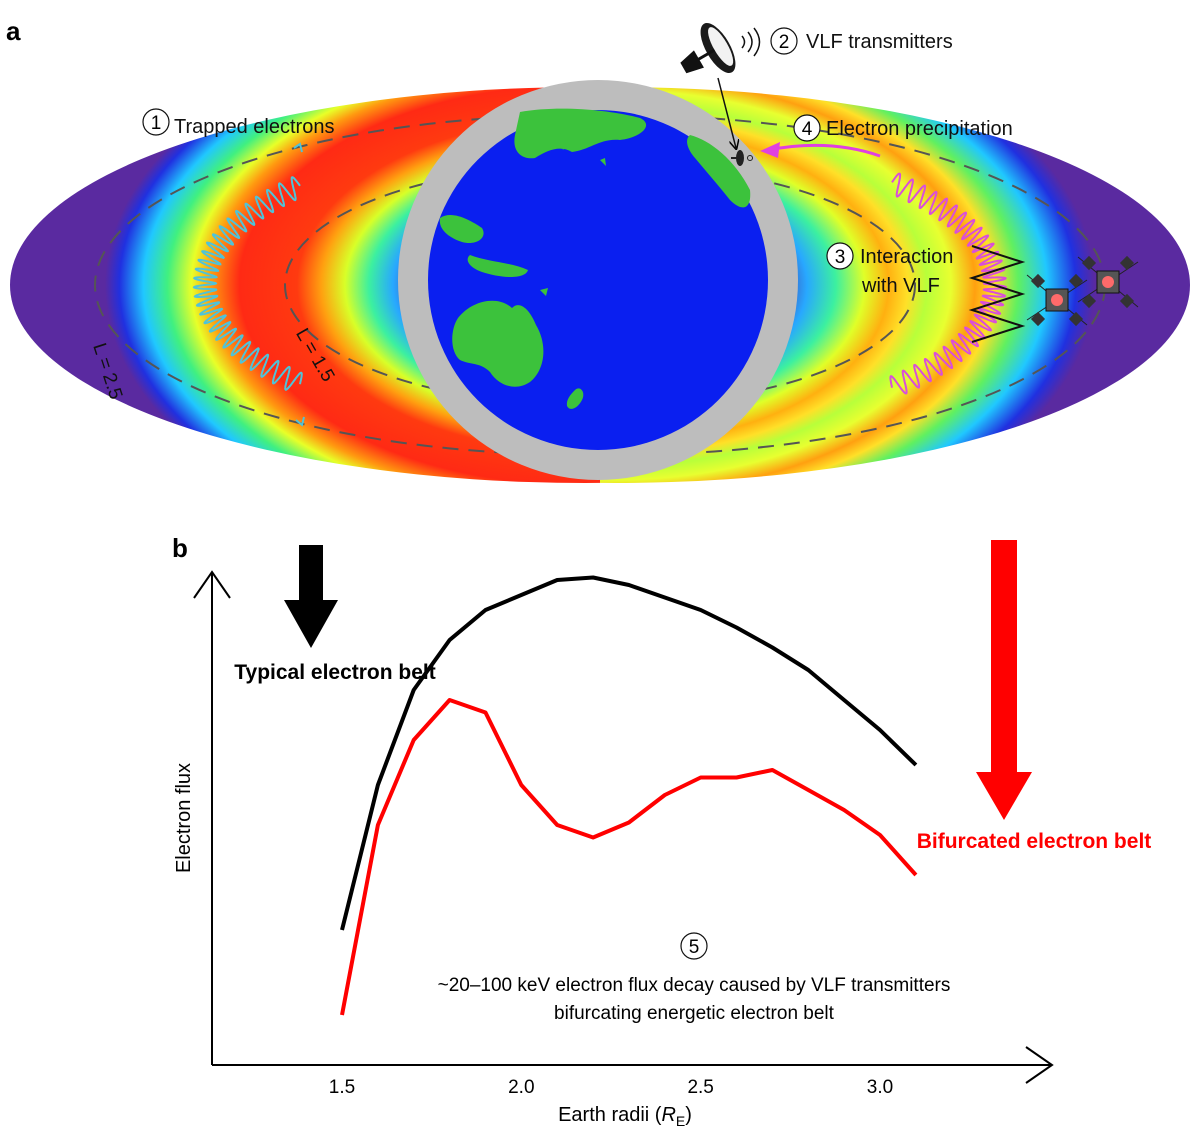 This screenshot has width=1200, height=1135. I want to click on step-1-badge, so click(156, 122).